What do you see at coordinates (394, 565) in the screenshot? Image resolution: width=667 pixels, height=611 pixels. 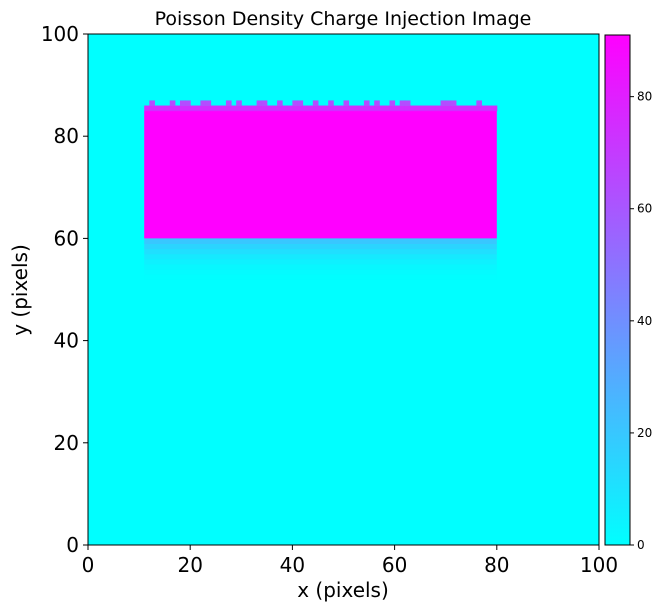 I see `x-tick-label: 60` at bounding box center [394, 565].